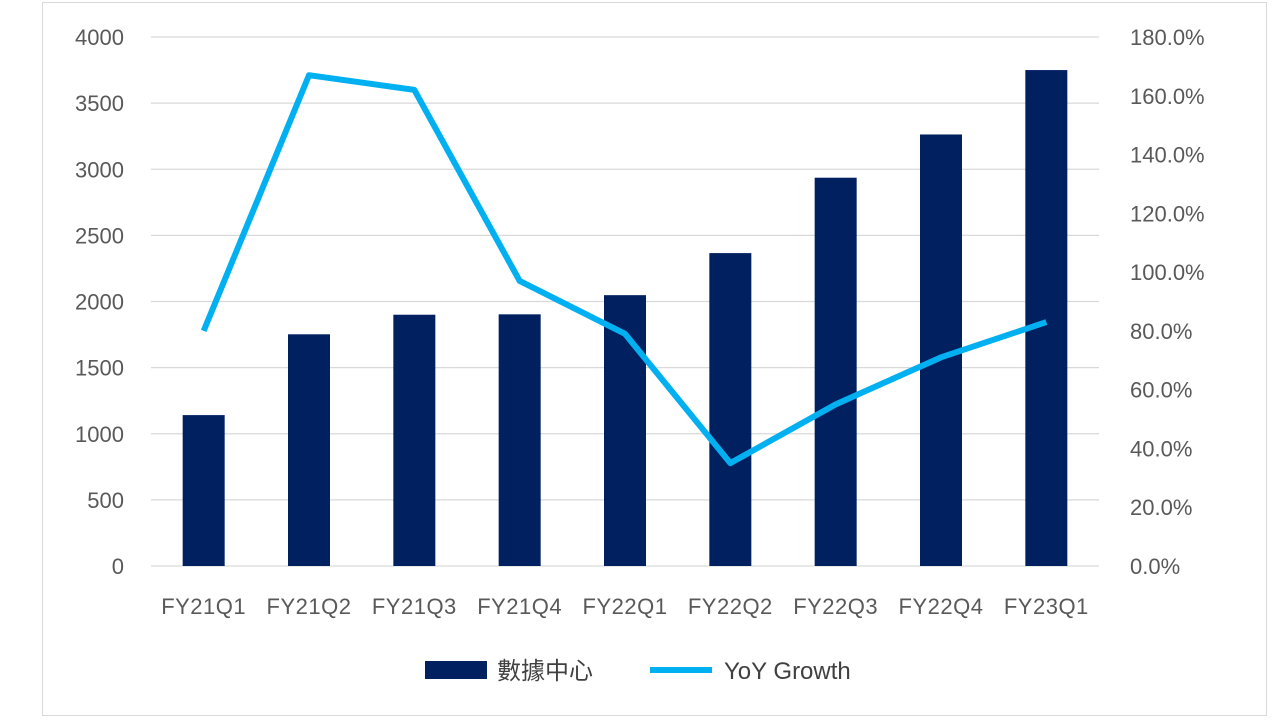 Image resolution: width=1280 pixels, height=720 pixels. What do you see at coordinates (1167, 272) in the screenshot?
I see `right-axis-tick-label: 100.0%` at bounding box center [1167, 272].